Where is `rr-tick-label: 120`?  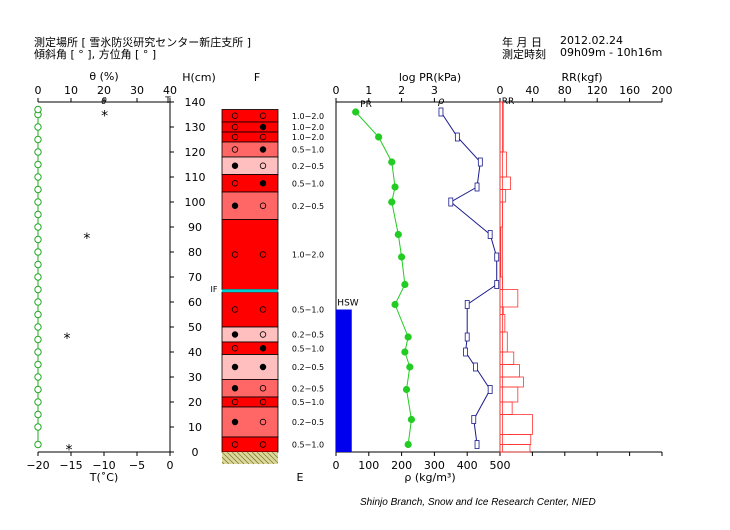 rr-tick-label: 120 is located at coordinates (597, 90).